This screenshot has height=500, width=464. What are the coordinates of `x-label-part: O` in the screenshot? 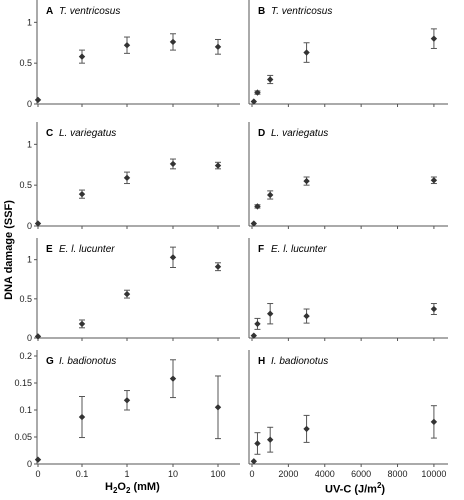 It's located at (121, 487).